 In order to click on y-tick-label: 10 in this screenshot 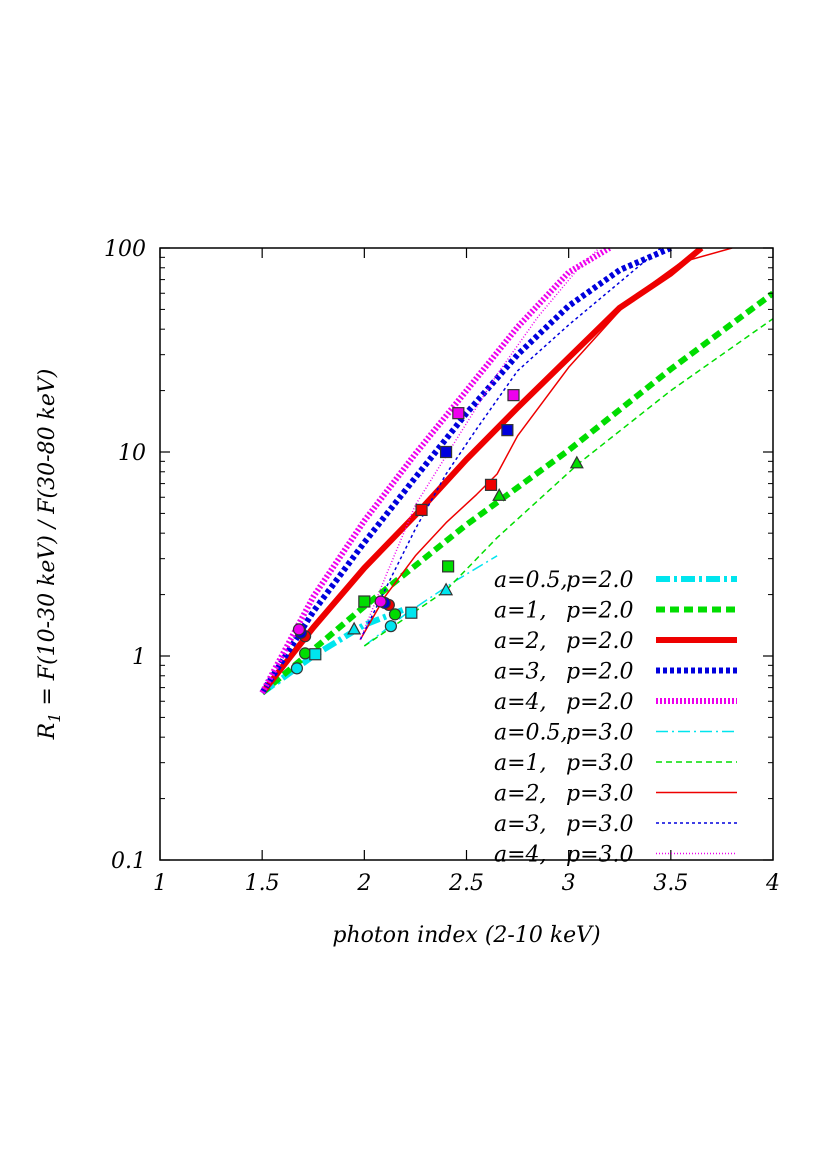, I will do `click(132, 453)`.